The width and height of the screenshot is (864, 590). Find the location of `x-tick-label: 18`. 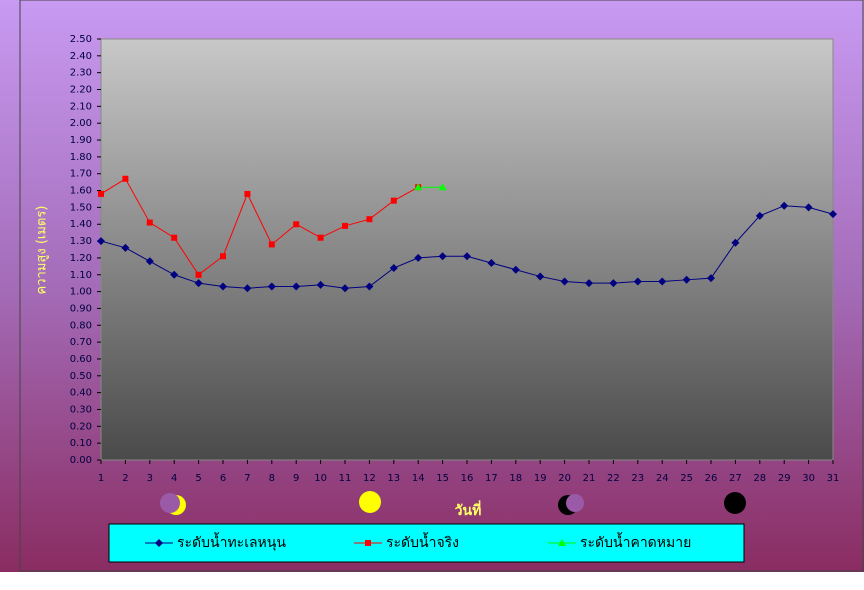

x-tick-label: 18 is located at coordinates (515, 478).